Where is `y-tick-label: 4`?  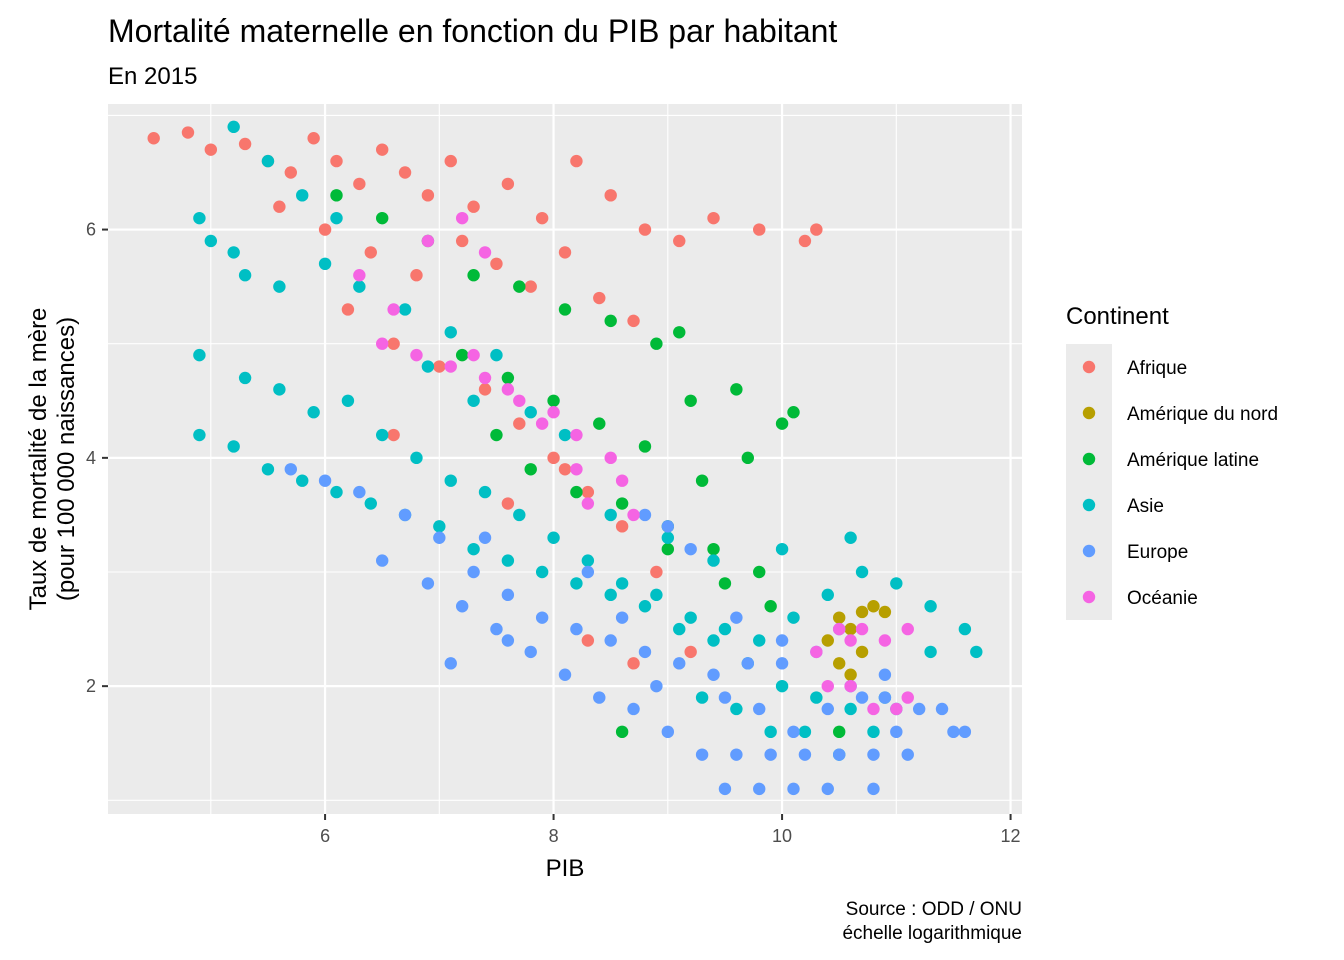 y-tick-label: 4 is located at coordinates (91, 458).